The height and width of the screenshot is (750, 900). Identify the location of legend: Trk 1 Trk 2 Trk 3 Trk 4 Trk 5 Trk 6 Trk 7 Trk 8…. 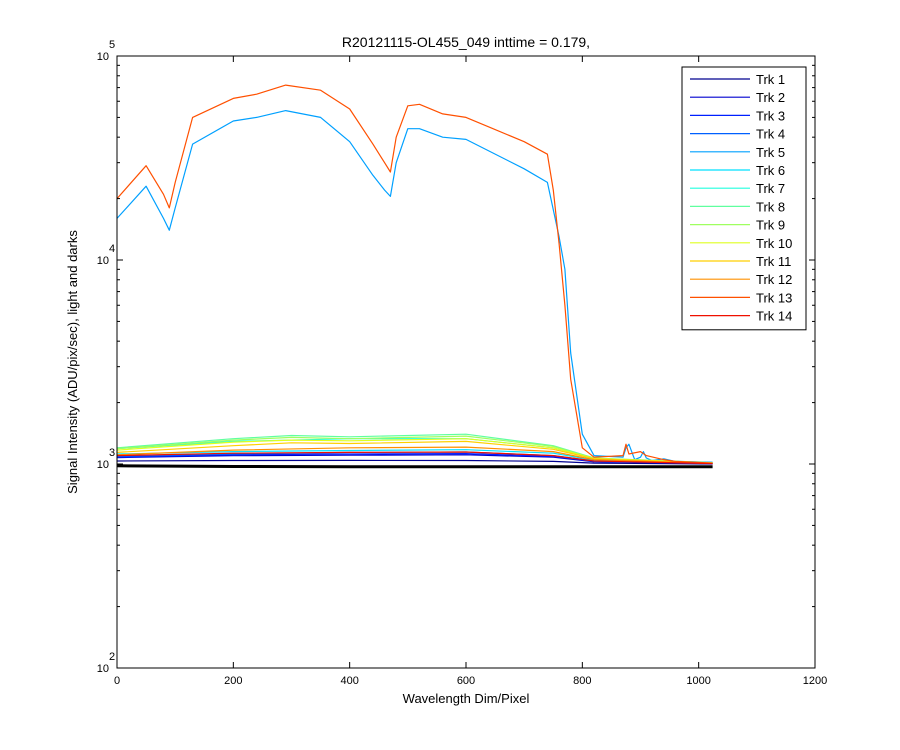
(744, 198).